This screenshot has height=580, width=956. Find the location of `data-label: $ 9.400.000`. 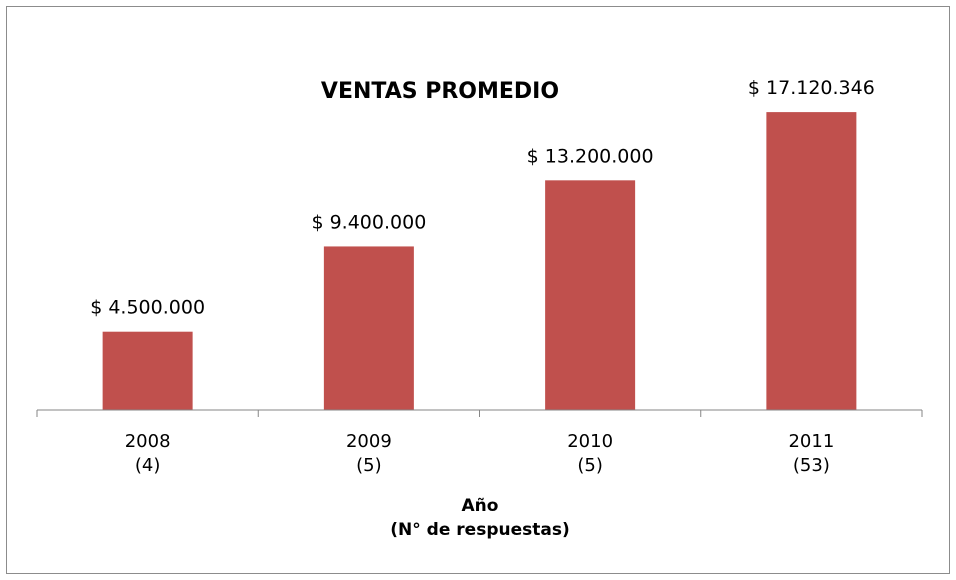

data-label: $ 9.400.000 is located at coordinates (368, 222).